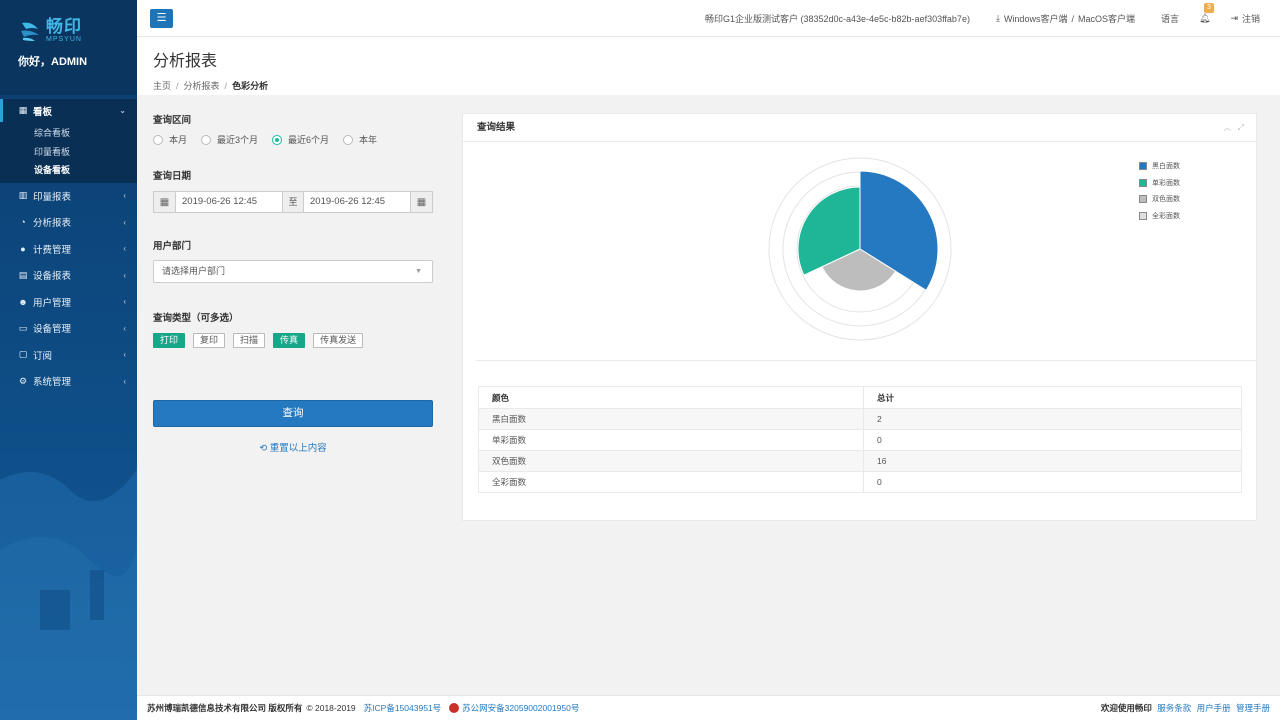 The image size is (1280, 720). I want to click on sidebar-subitem-overview: 综合看板, so click(52, 133).